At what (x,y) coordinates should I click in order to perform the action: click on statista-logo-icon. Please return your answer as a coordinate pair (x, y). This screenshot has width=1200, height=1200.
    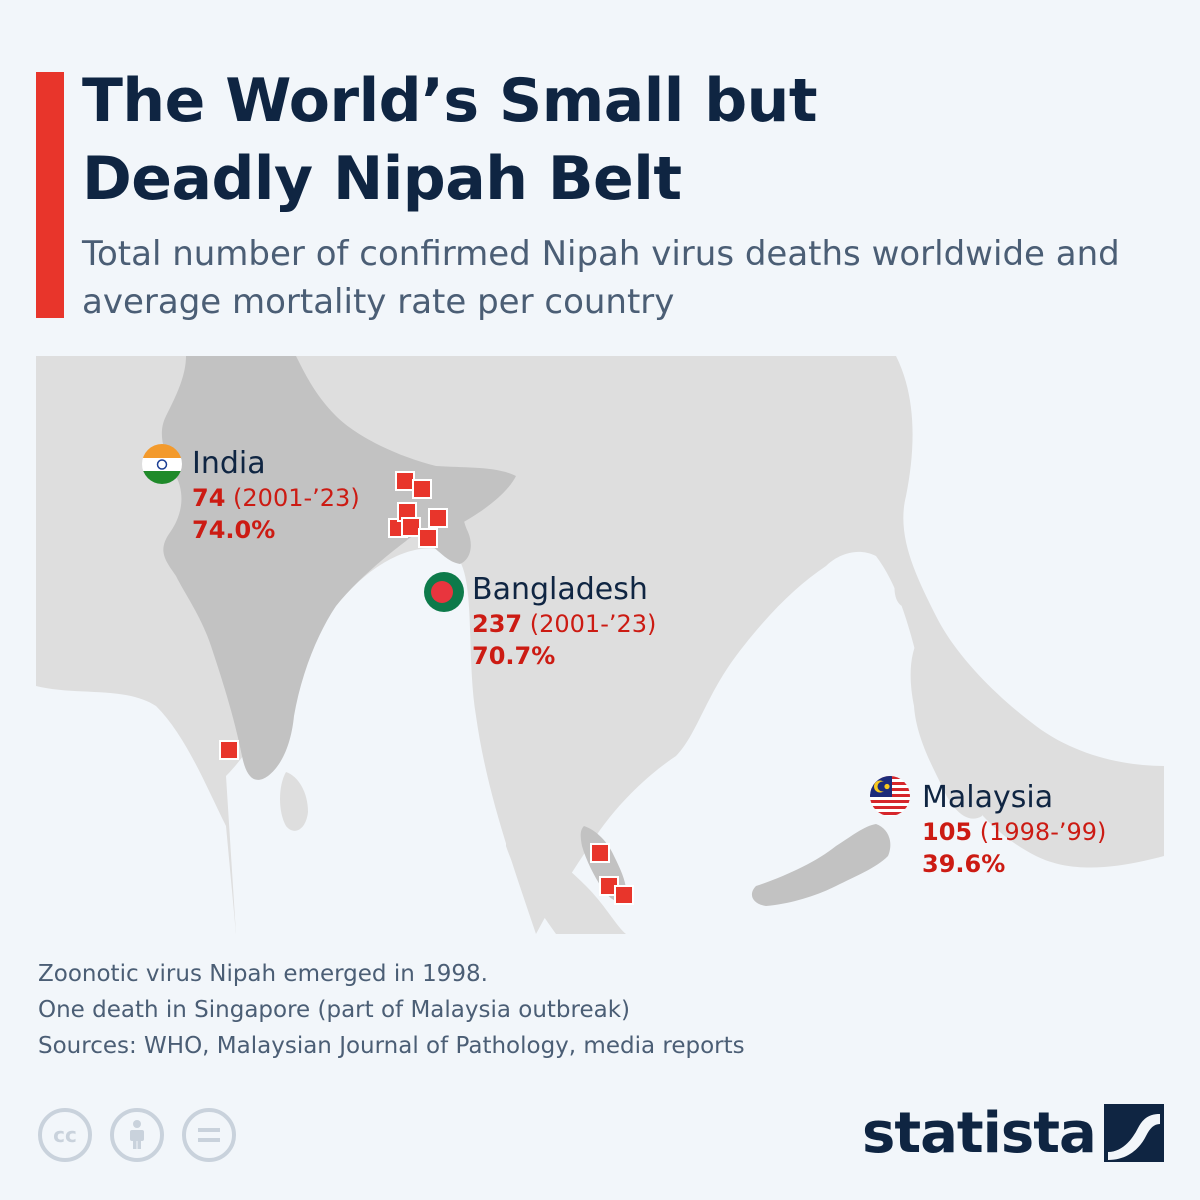
    Looking at the image, I should click on (1134, 1135).